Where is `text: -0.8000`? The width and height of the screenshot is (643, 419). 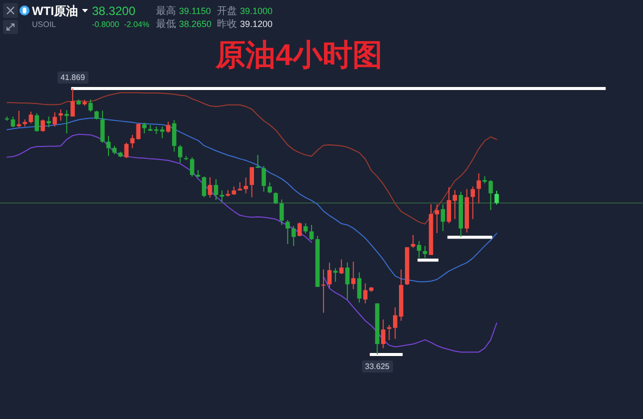
text: -0.8000 is located at coordinates (106, 24).